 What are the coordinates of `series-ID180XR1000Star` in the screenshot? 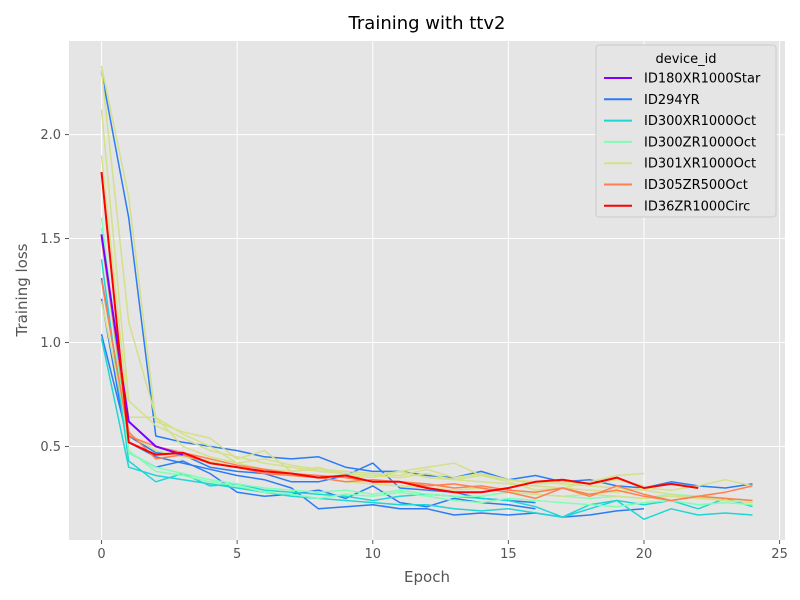 It's located at (142, 345).